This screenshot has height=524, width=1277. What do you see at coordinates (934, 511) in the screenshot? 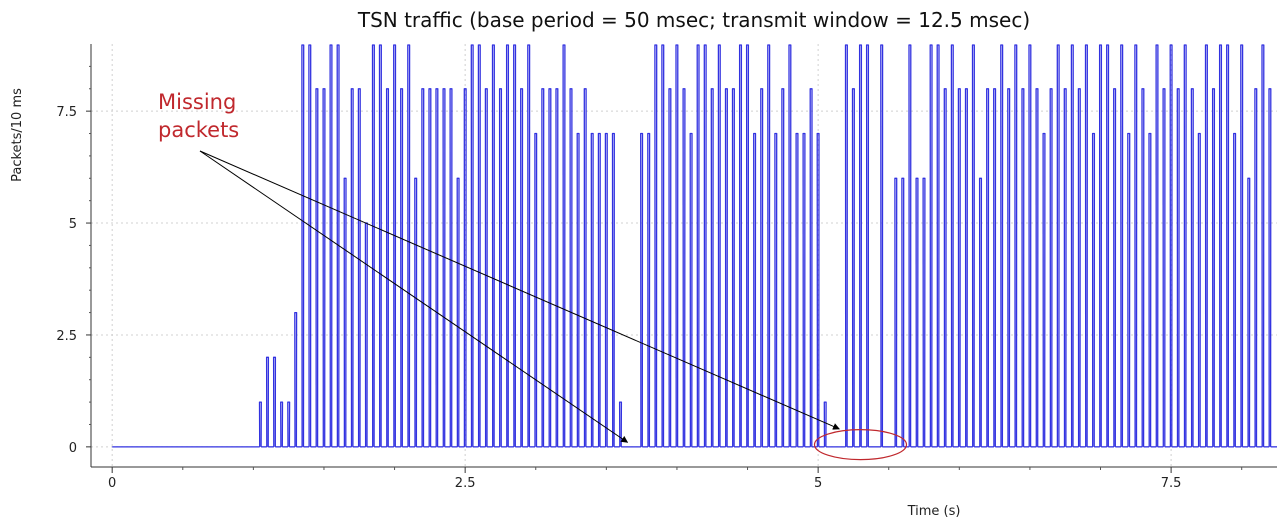
I see `x-axis-label: Time (s)` at bounding box center [934, 511].